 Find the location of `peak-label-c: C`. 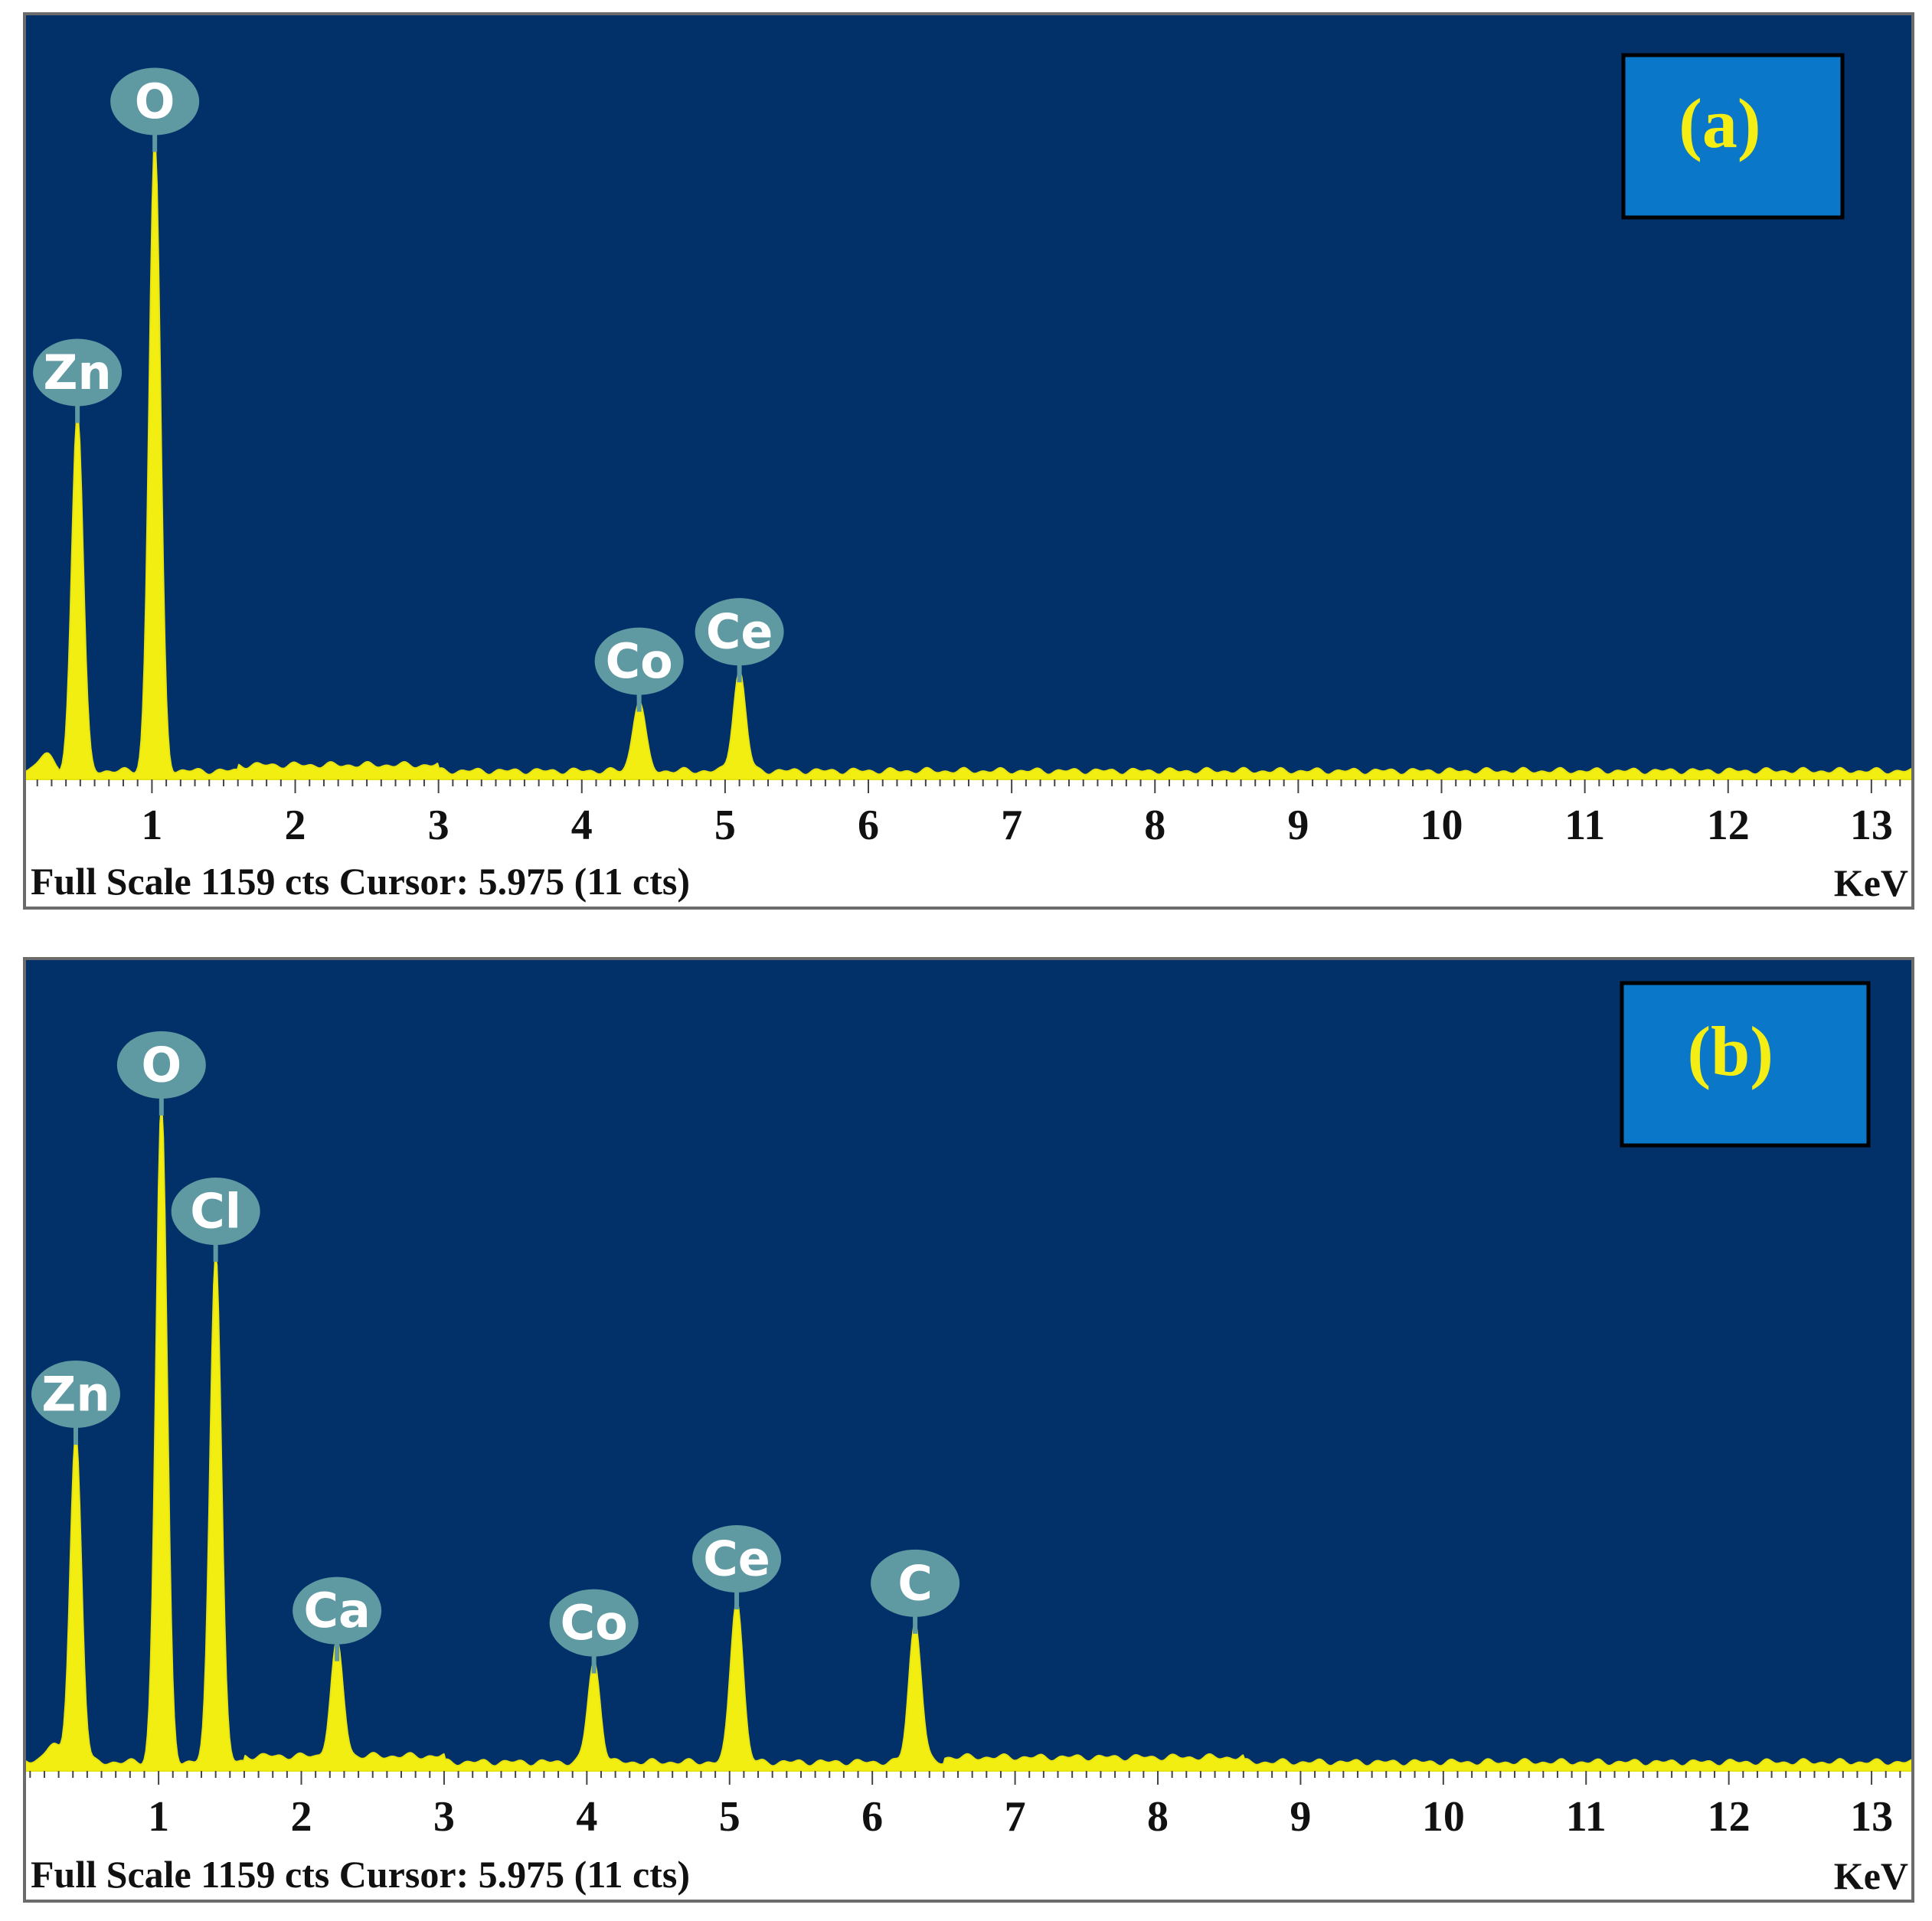

peak-label-c: C is located at coordinates (915, 1583).